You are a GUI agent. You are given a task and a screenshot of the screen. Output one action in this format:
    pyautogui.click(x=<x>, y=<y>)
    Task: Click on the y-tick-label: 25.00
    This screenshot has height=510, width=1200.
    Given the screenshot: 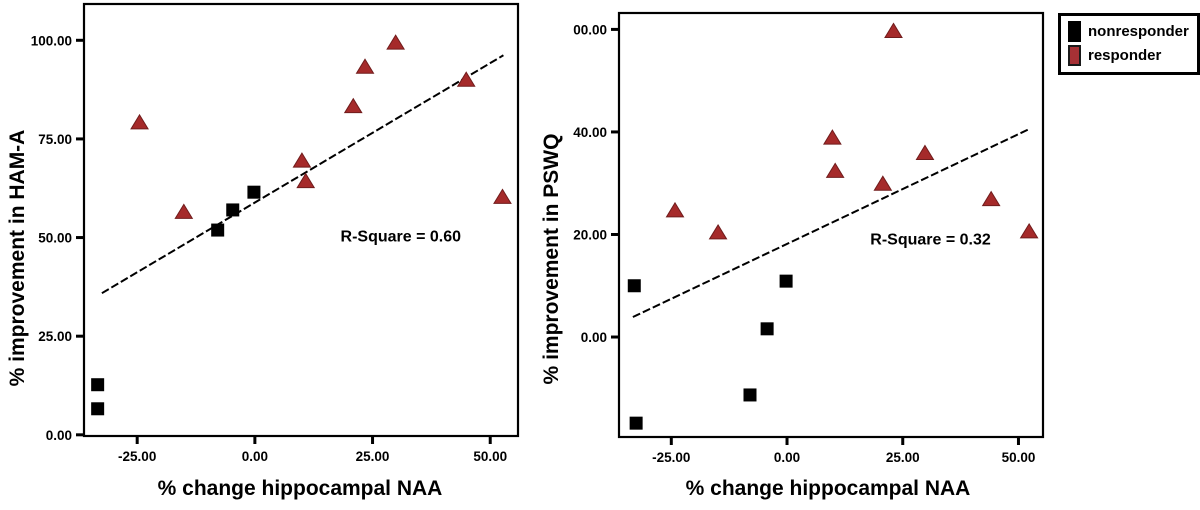 What is the action you would take?
    pyautogui.click(x=55, y=336)
    